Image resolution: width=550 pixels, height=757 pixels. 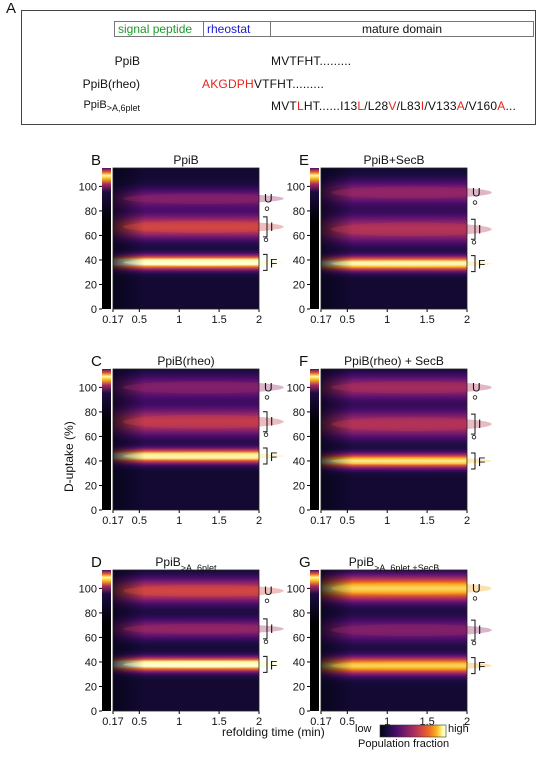 What do you see at coordinates (363, 729) in the screenshot?
I see `colorbar-low-label: low` at bounding box center [363, 729].